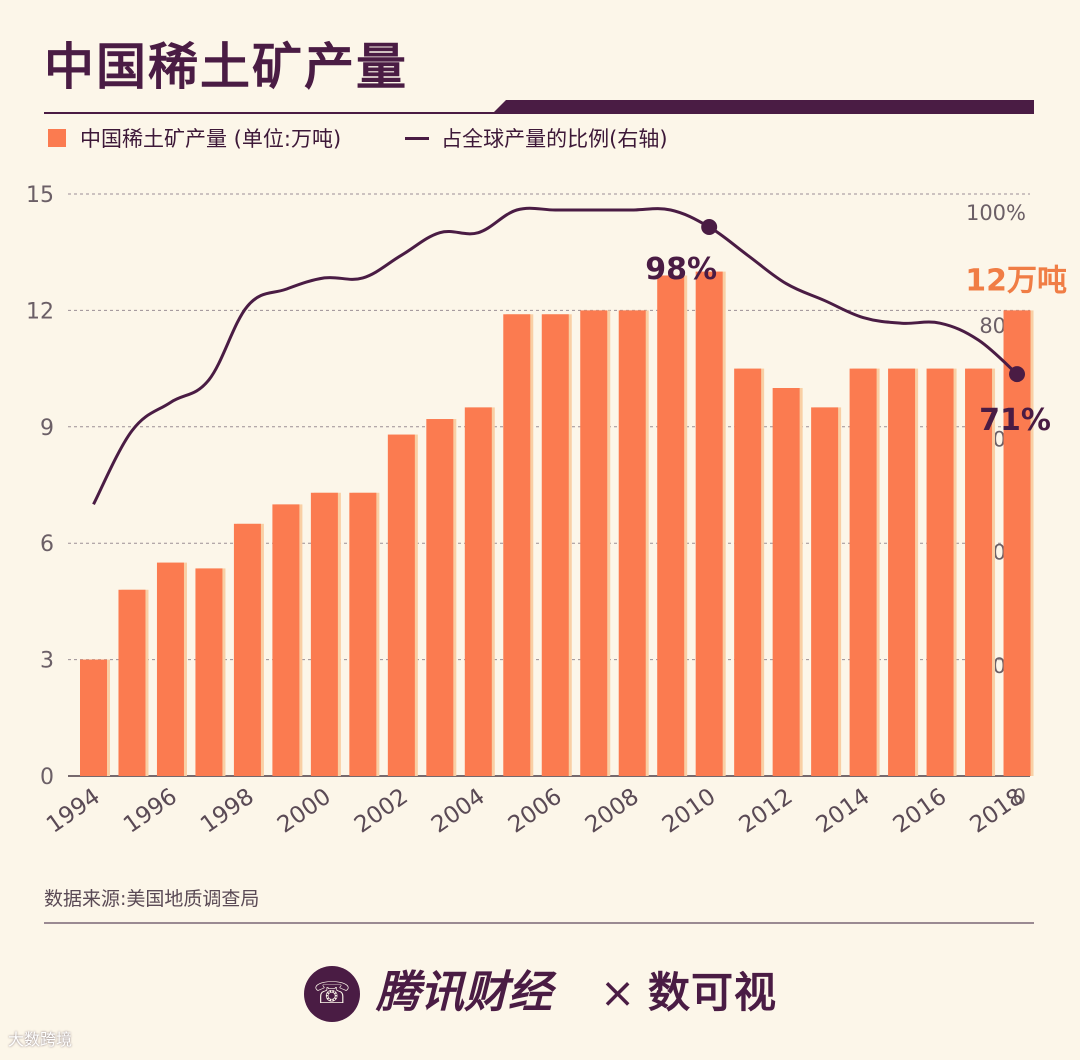 The width and height of the screenshot is (1080, 1060). What do you see at coordinates (843, 811) in the screenshot?
I see `x-tick-label: 2014` at bounding box center [843, 811].